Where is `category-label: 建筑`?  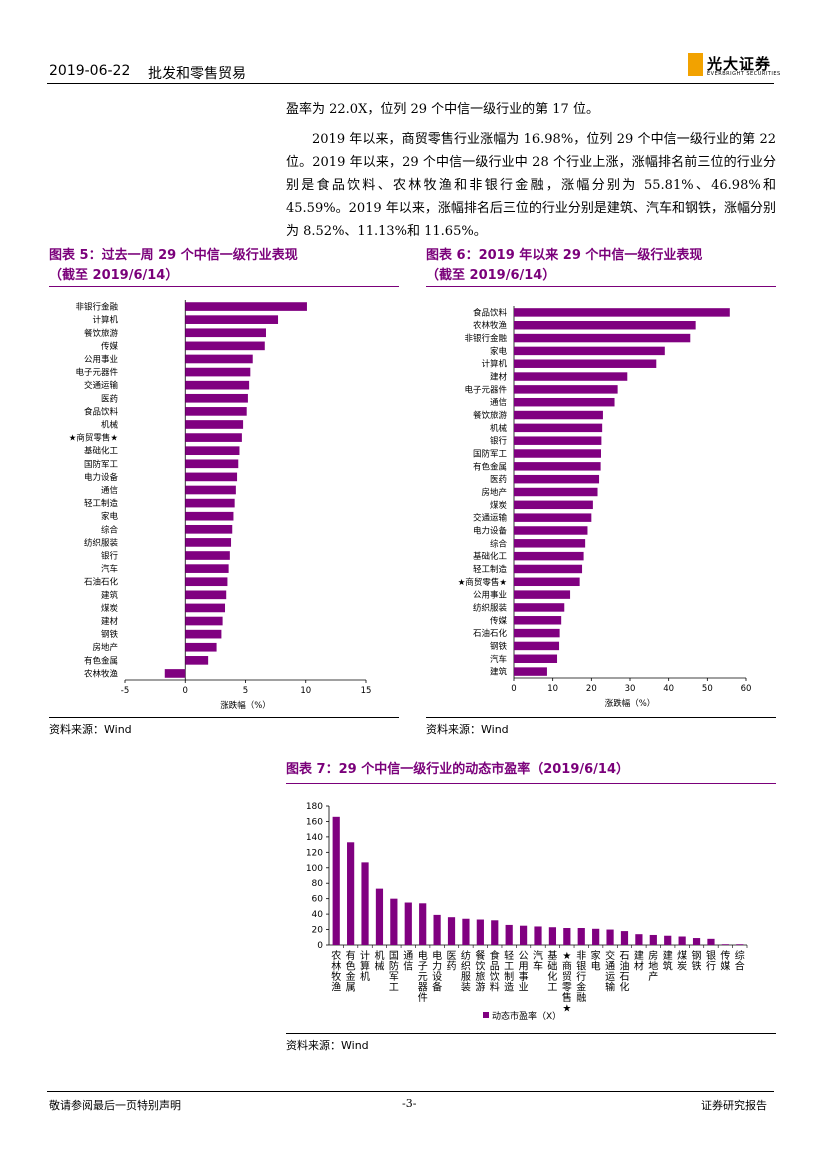 category-label: 建筑 is located at coordinates (668, 961).